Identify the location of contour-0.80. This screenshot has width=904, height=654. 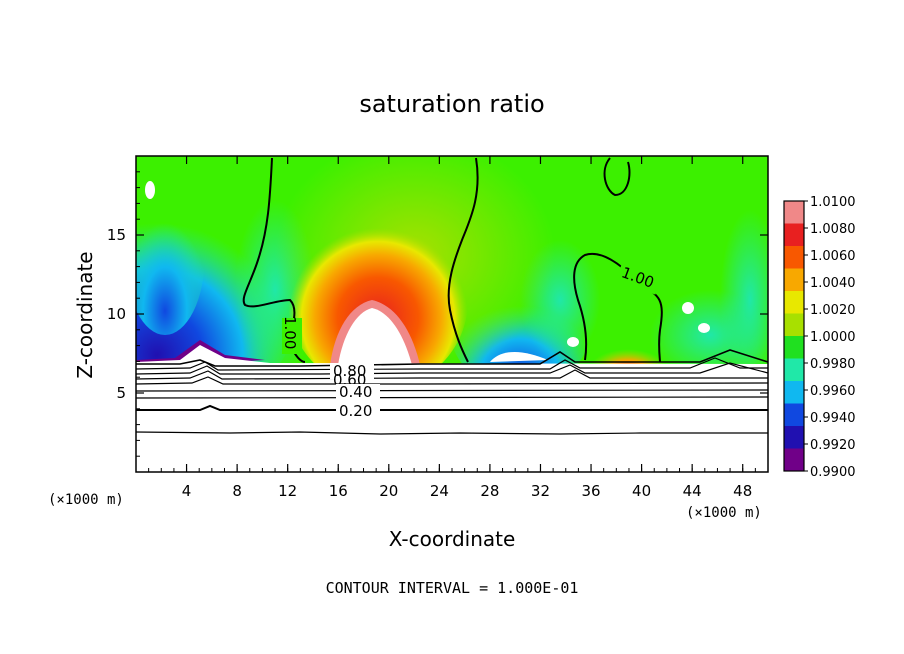
(452, 368).